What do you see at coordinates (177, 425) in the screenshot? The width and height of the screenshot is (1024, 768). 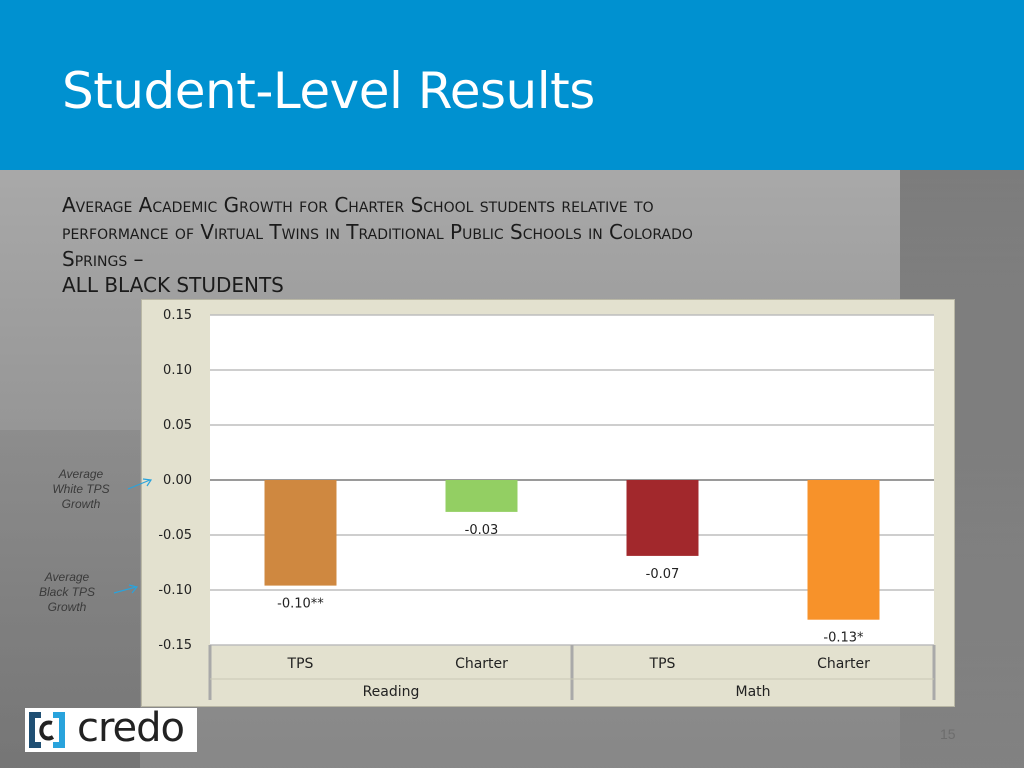 I see `y-tick-label: 0.05` at bounding box center [177, 425].